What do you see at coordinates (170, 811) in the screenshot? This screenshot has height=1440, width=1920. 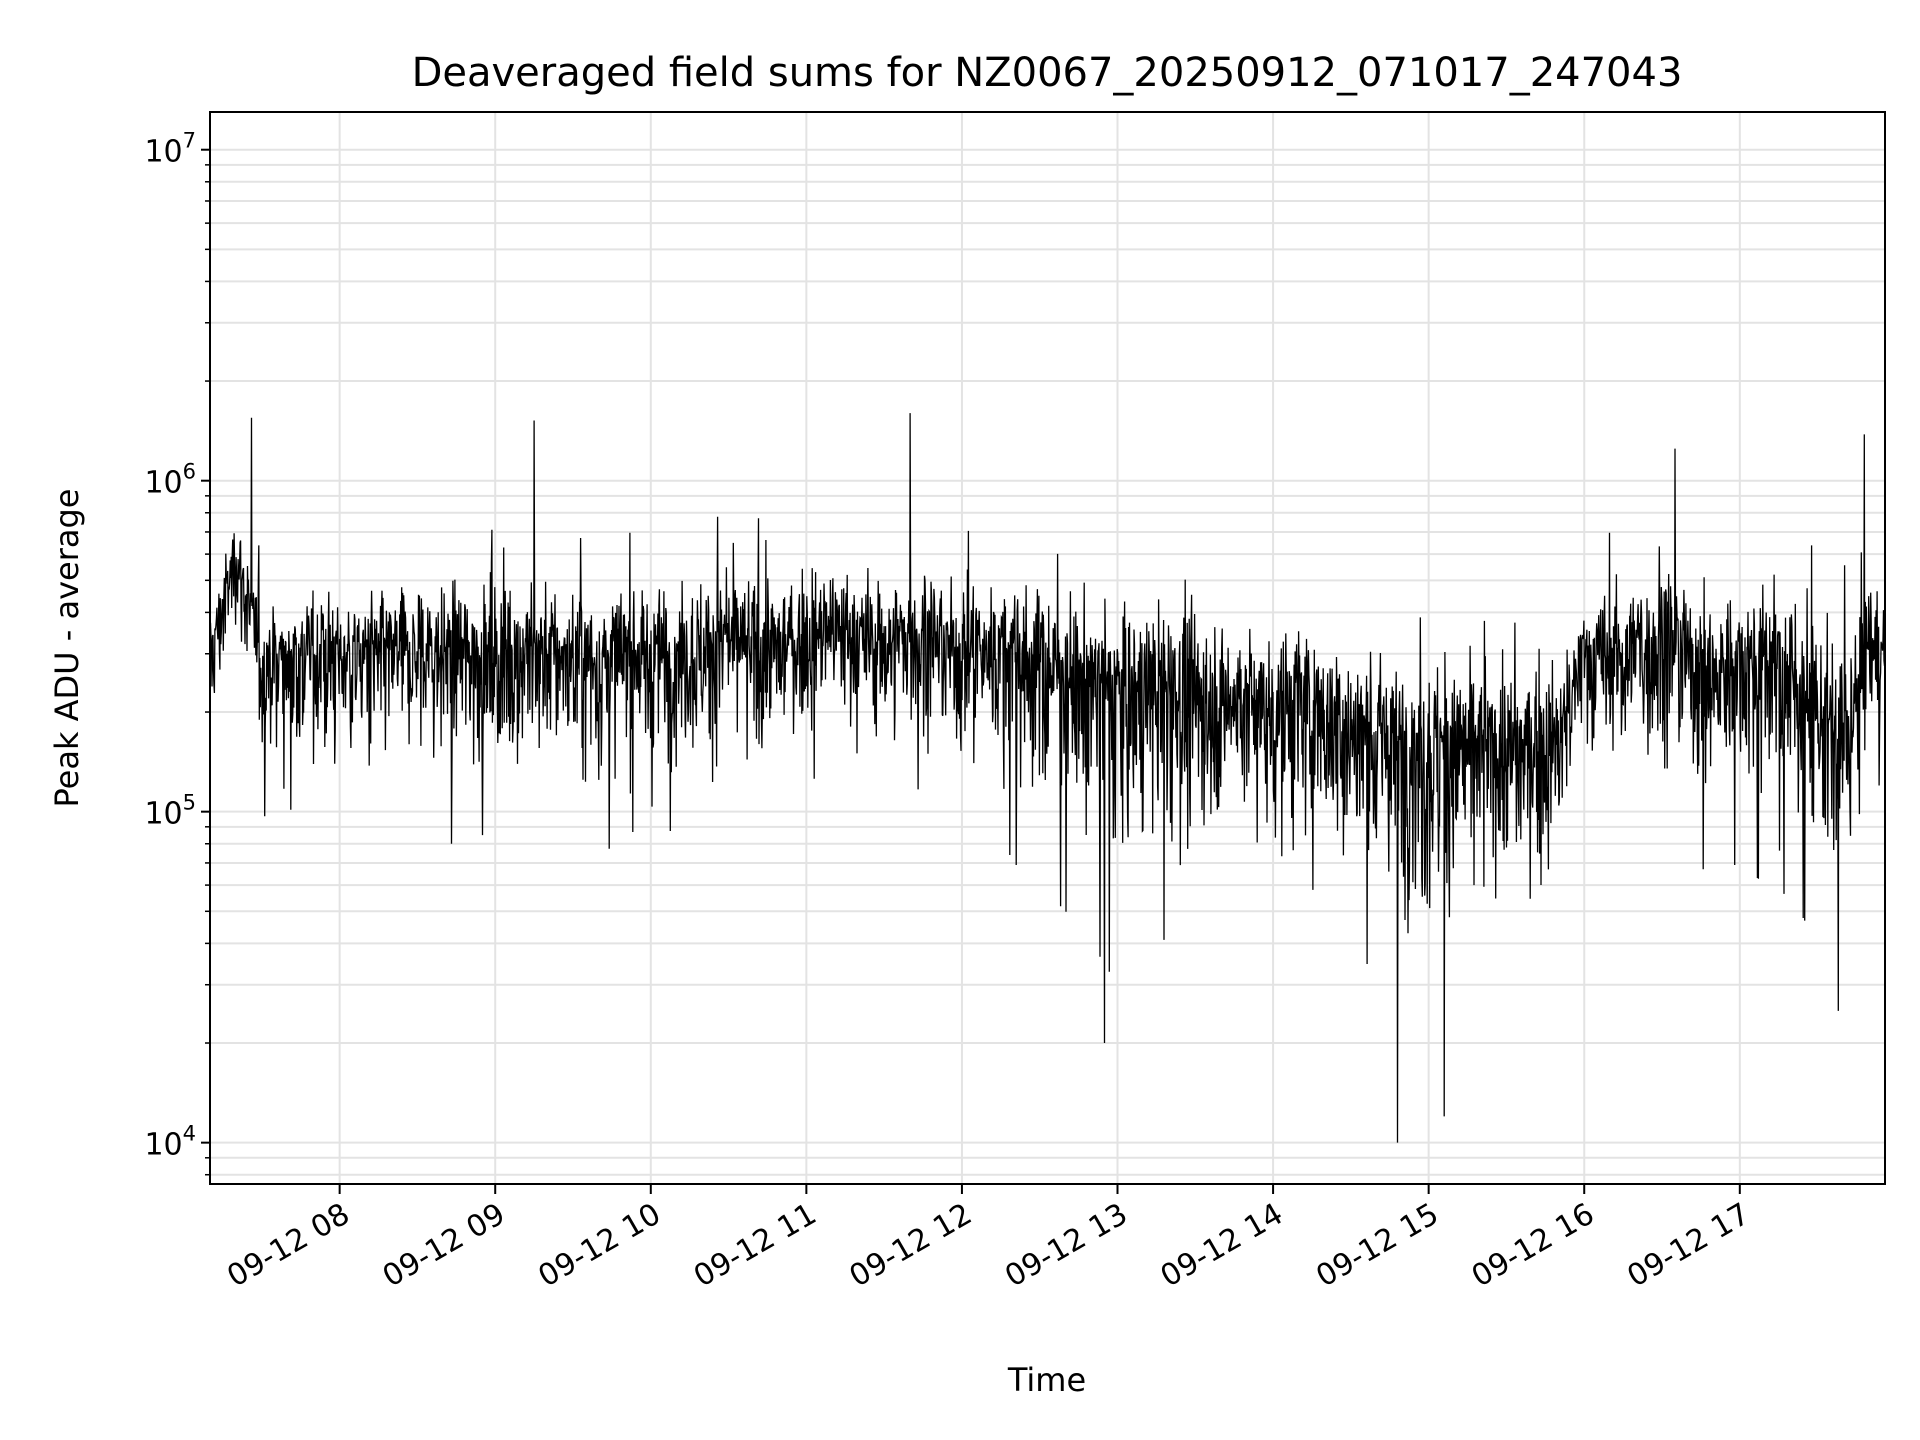 I see `y-tick-label: 10⁵` at bounding box center [170, 811].